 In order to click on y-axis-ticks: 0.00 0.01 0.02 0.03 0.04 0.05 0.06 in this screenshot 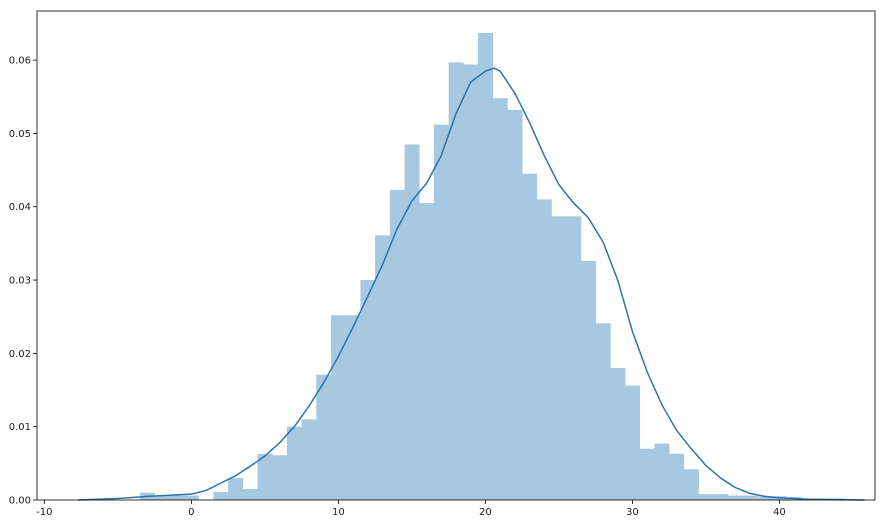, I will do `click(23, 281)`.